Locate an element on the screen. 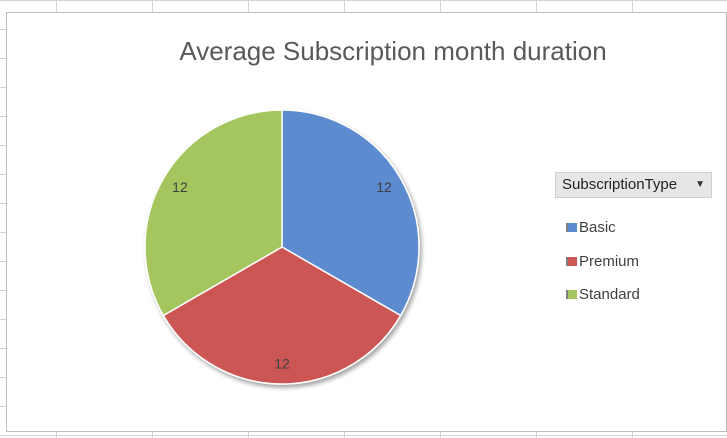 This screenshot has height=438, width=727. legend-filter-button: SubscriptionType ▼ is located at coordinates (633, 185).